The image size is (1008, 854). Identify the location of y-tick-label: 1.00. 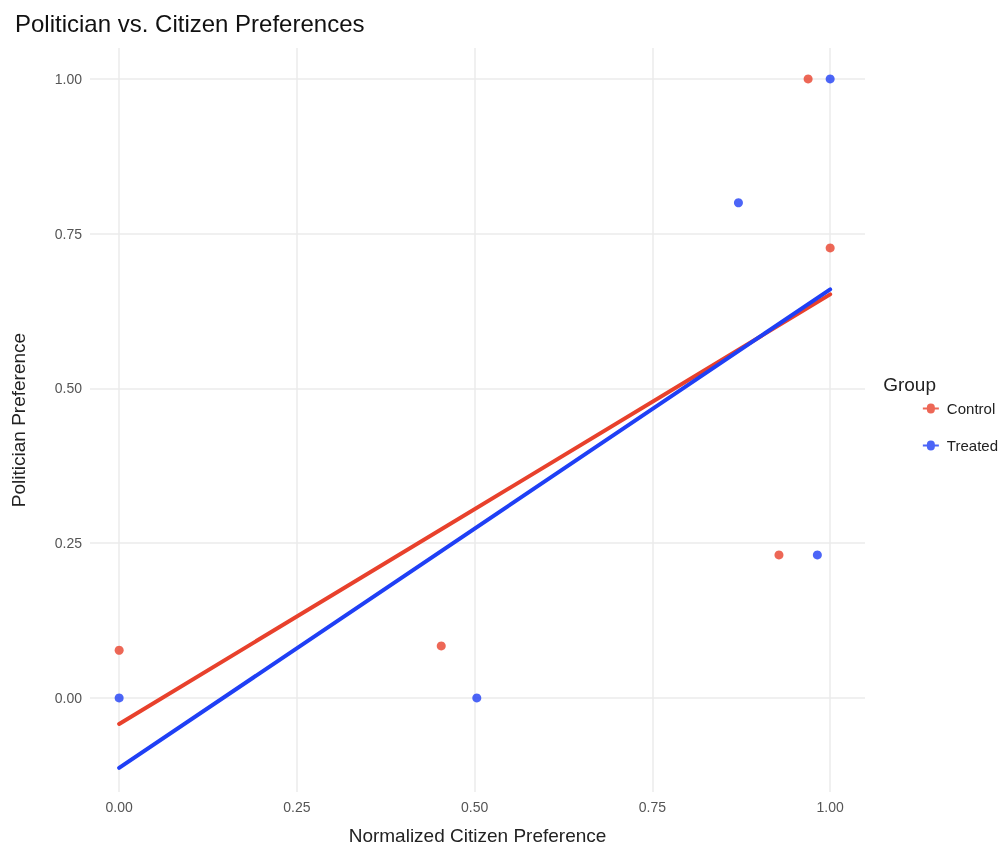
(68, 78).